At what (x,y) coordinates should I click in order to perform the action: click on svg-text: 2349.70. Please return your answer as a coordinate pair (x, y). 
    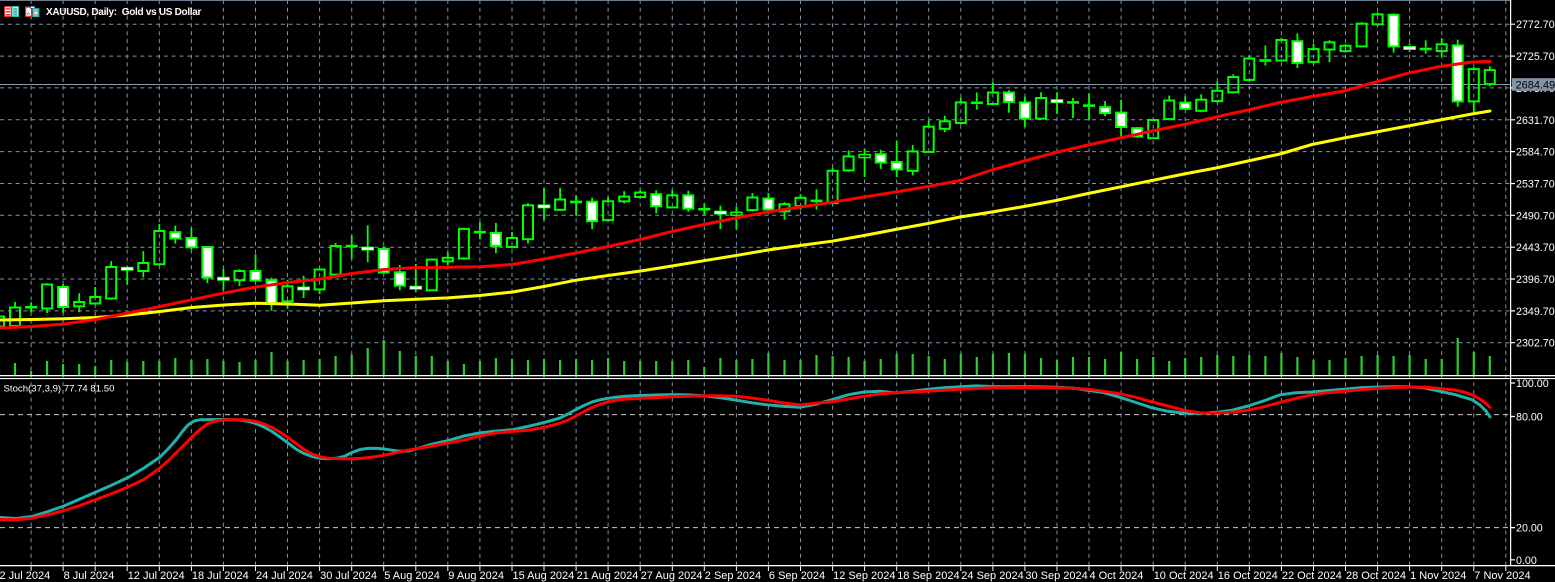
    Looking at the image, I should click on (1535, 312).